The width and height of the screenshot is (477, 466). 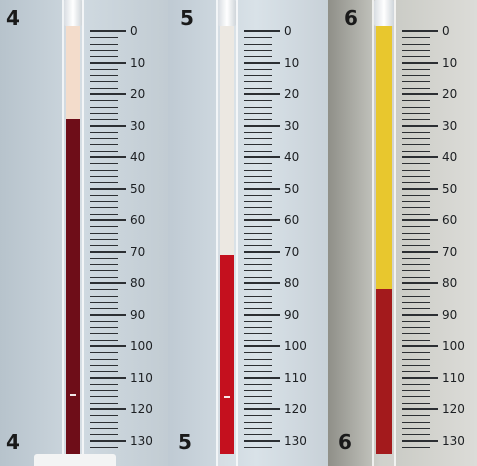 What do you see at coordinates (141, 409) in the screenshot?
I see `scale-label: 120` at bounding box center [141, 409].